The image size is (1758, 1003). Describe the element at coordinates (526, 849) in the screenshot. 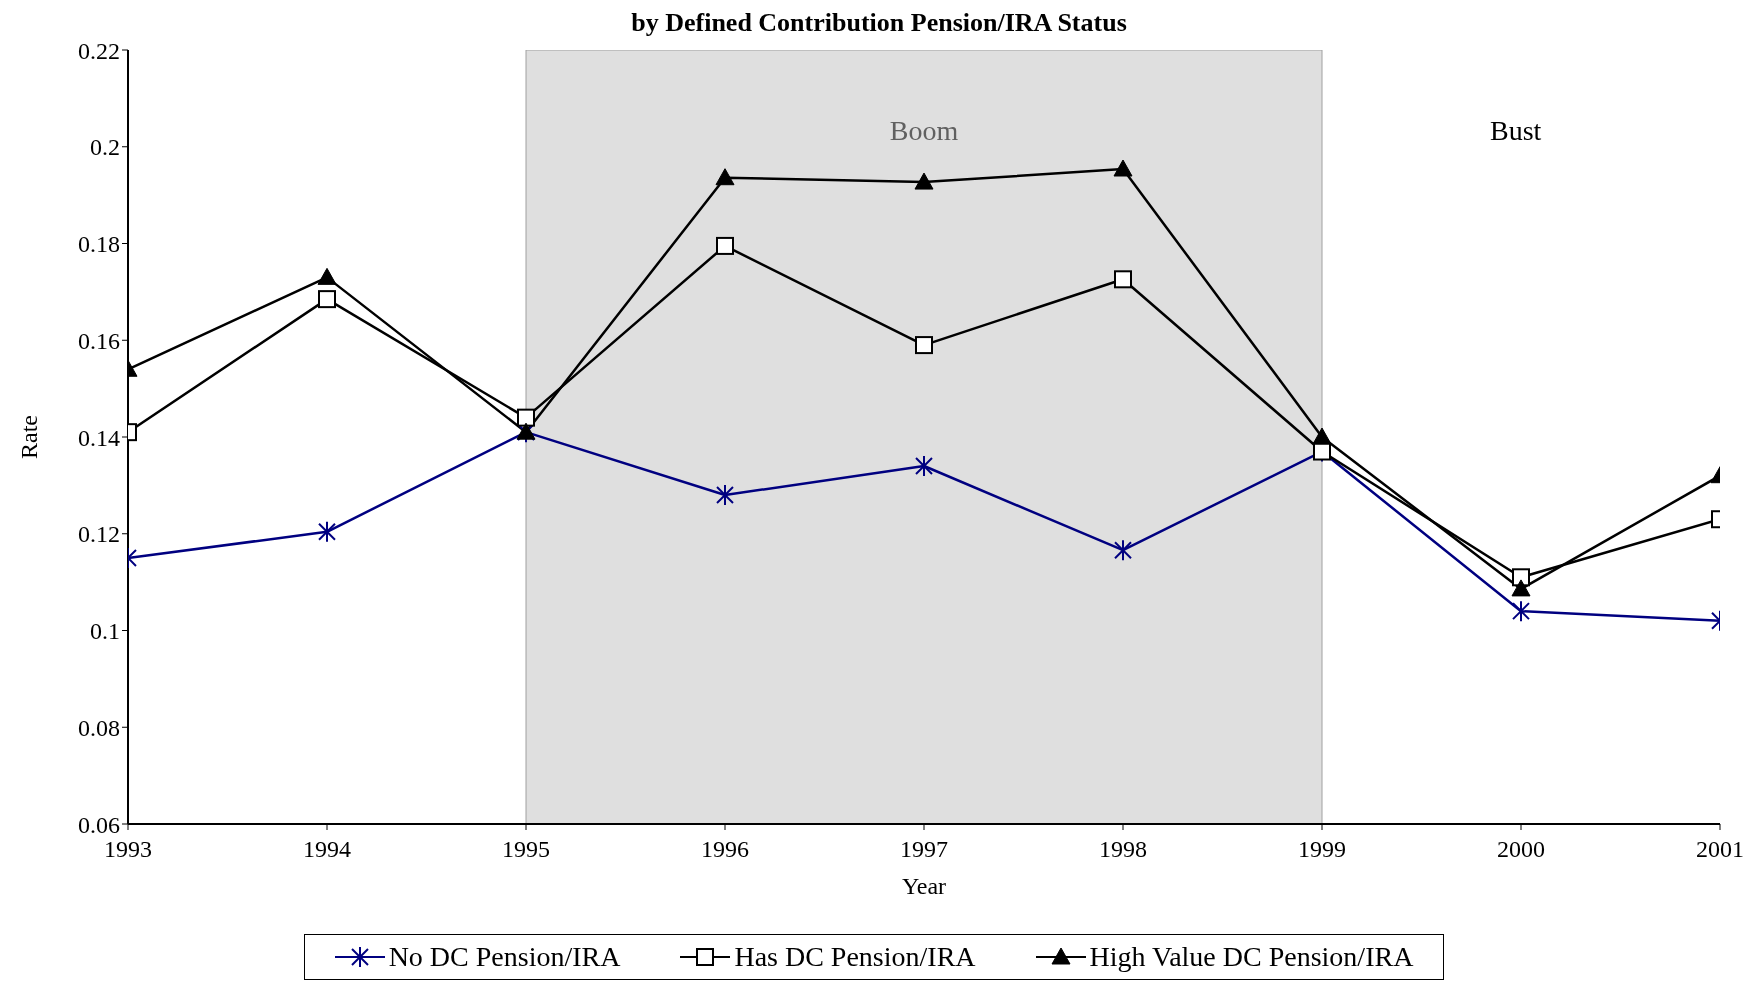

I see `x-tick-label: 1995` at that location.